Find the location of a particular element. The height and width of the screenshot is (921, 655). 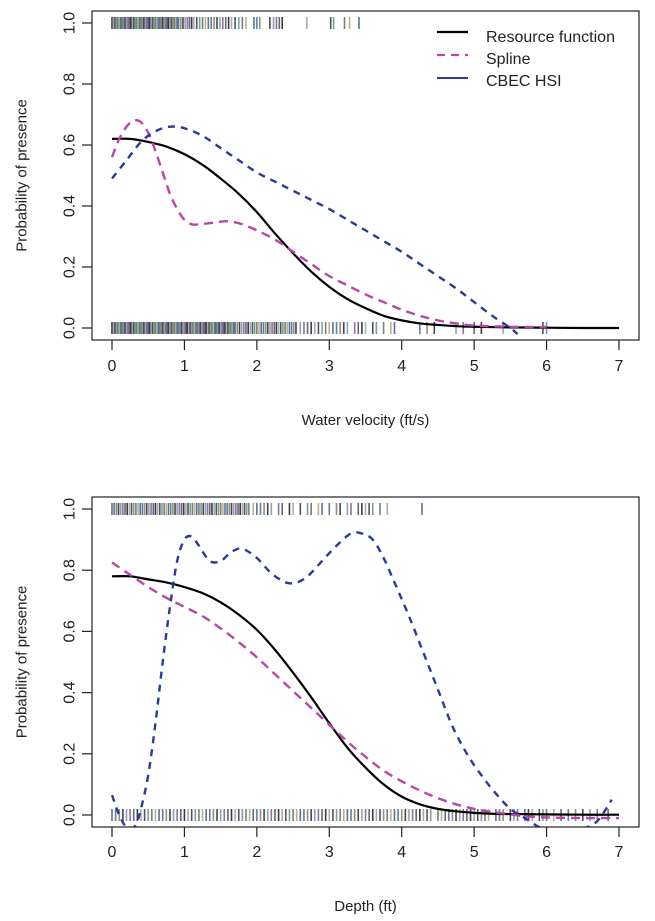

depth-x-tick-label: 4 is located at coordinates (401, 852).